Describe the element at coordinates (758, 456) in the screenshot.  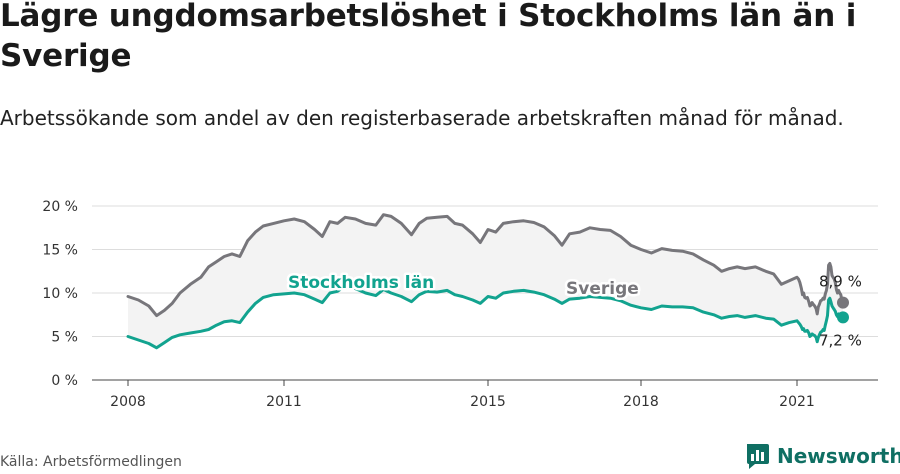
I see `newsworthy-logo-icon` at that location.